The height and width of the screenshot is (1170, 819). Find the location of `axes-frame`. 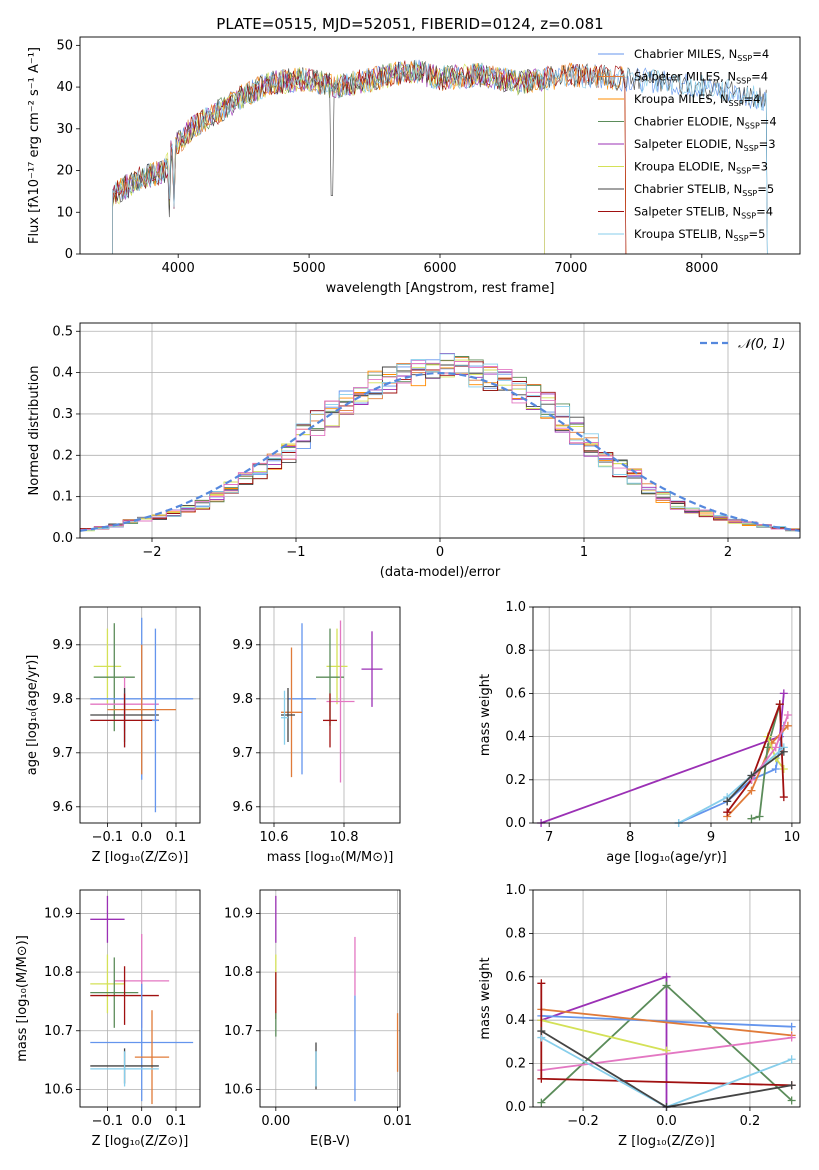

axes-frame is located at coordinates (140, 715).